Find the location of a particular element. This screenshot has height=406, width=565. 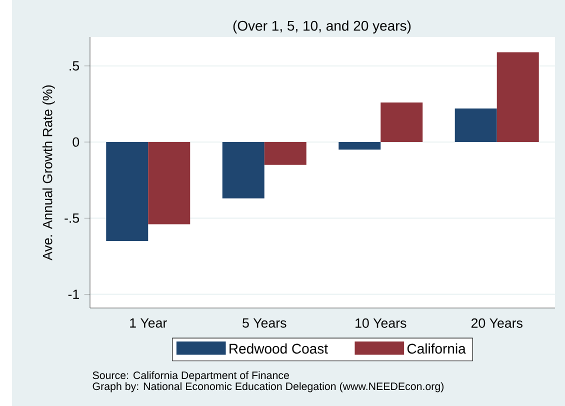

chart-subtitle: (Over 1, 5, 10, and 20 years) is located at coordinates (322, 27).